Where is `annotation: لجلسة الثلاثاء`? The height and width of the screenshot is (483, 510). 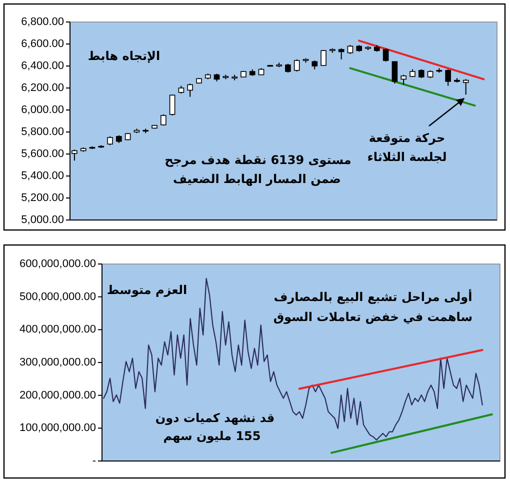 annotation: لجلسة الثلاثاء is located at coordinates (407, 157).